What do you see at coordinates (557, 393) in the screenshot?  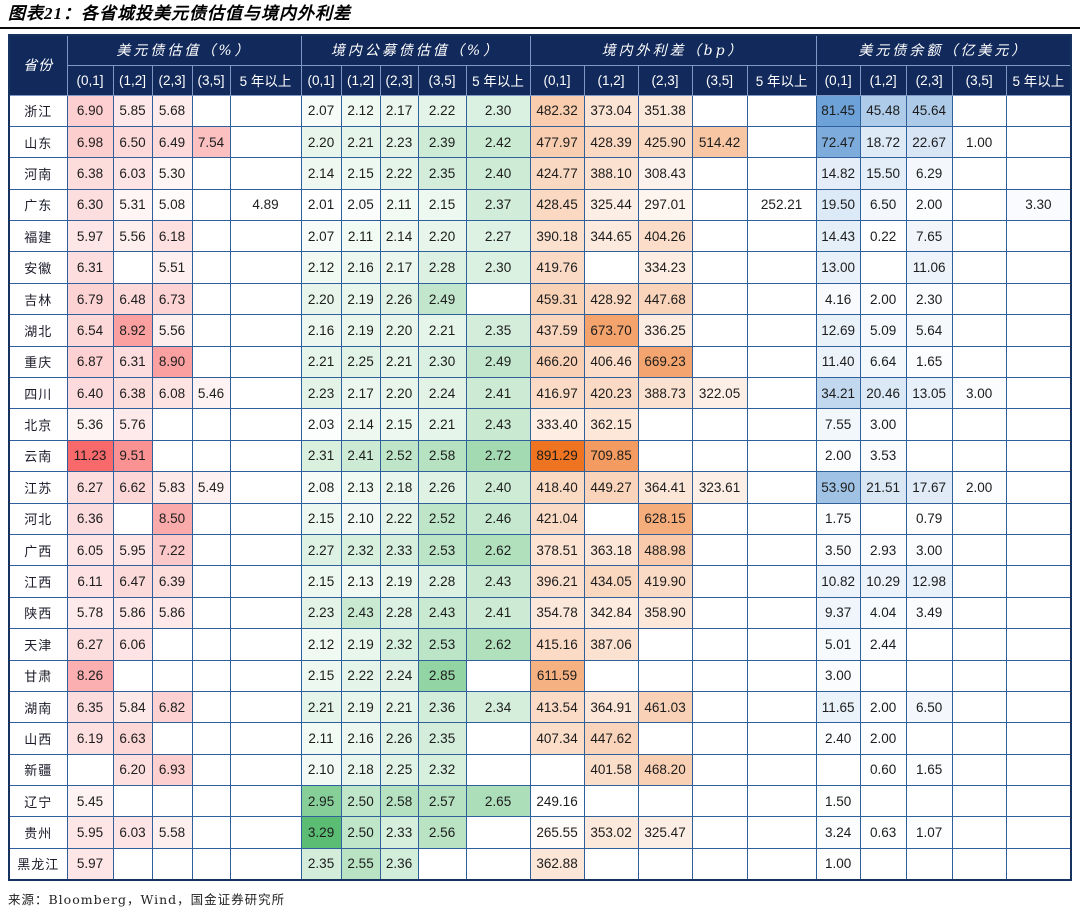 I see `spread-cell: 416.97` at bounding box center [557, 393].